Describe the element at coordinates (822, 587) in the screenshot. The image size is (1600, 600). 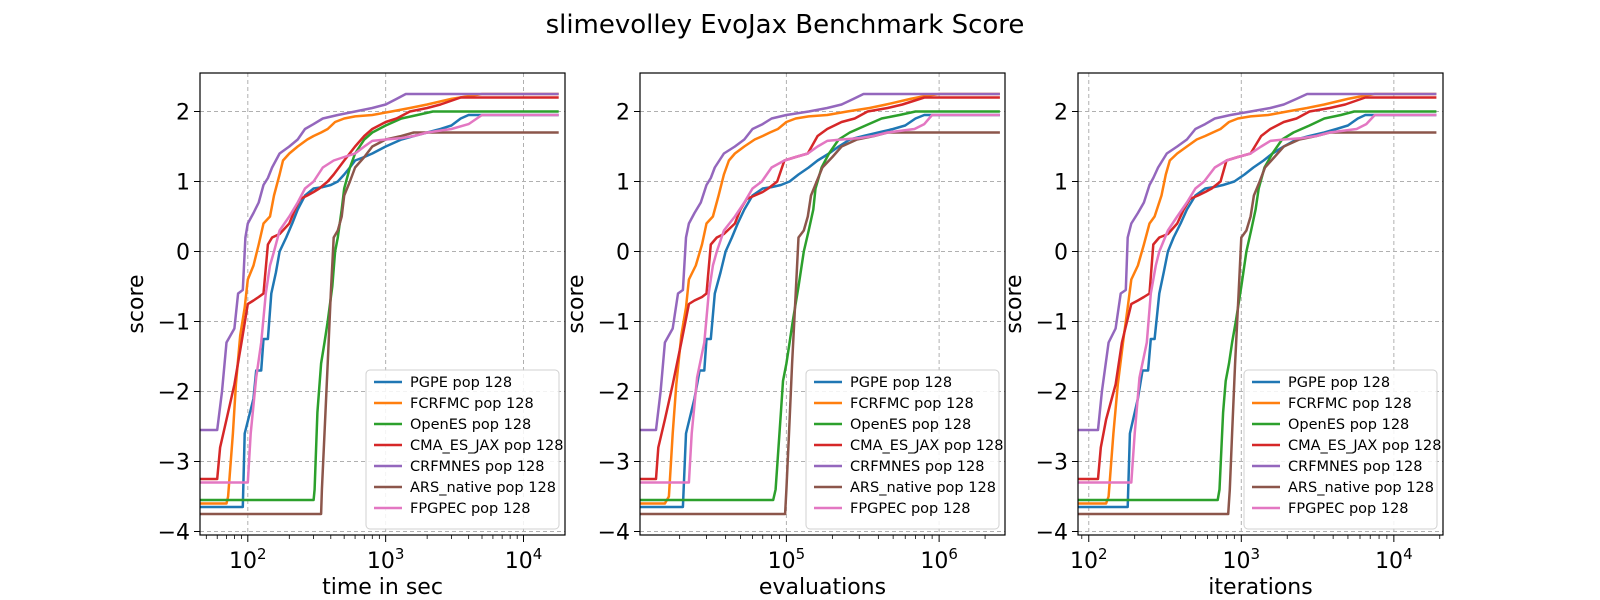
I see `x-axis-label: evaluations` at that location.